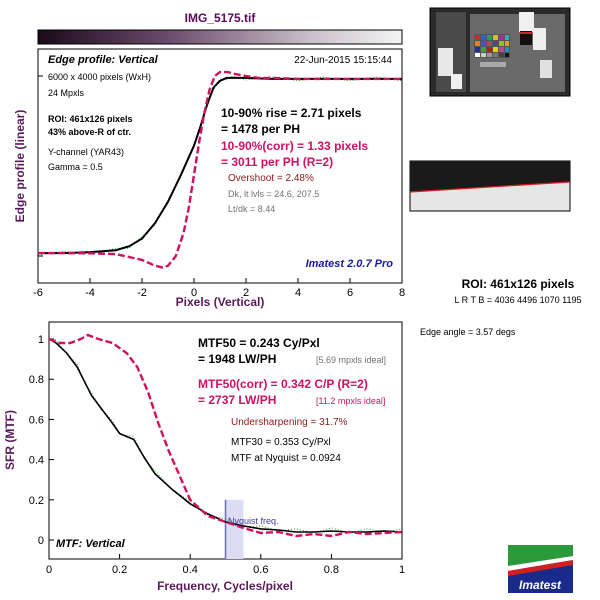 The image size is (600, 600). What do you see at coordinates (517, 300) in the screenshot?
I see `roi-coords: L R T B = 4036 4496 1070 1195` at bounding box center [517, 300].